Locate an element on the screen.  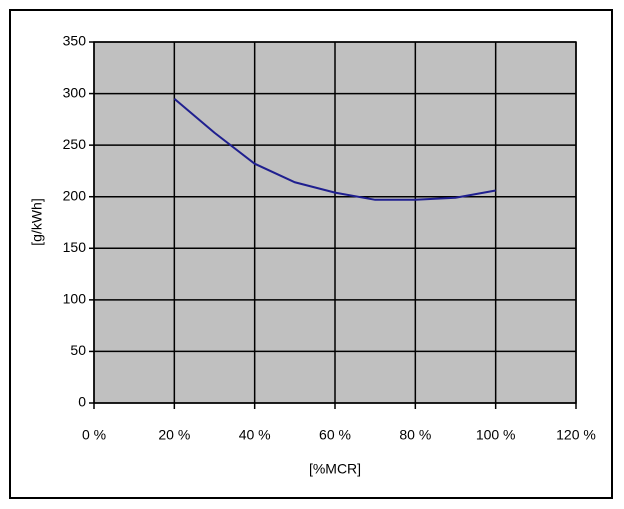
y-tick-label: 200 is located at coordinates (75, 195).